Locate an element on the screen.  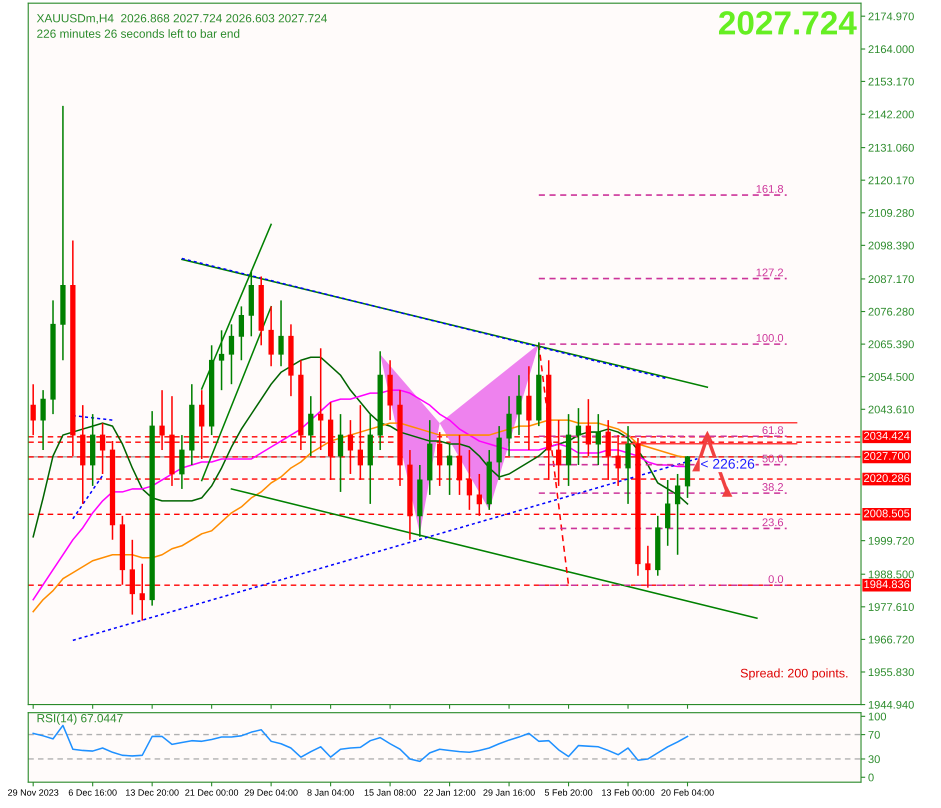
y-tick-label: 2153.170 is located at coordinates (891, 82).